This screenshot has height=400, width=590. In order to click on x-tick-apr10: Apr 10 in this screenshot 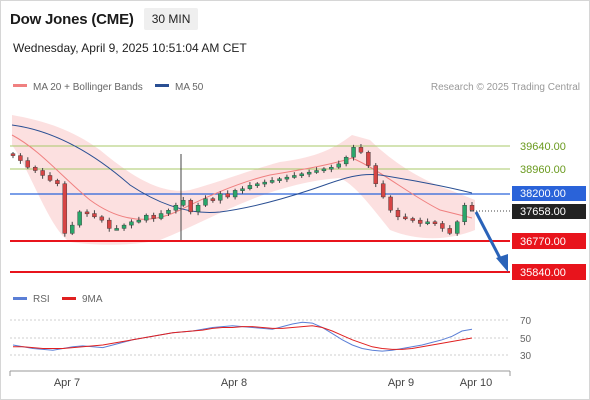, I will do `click(476, 383)`.